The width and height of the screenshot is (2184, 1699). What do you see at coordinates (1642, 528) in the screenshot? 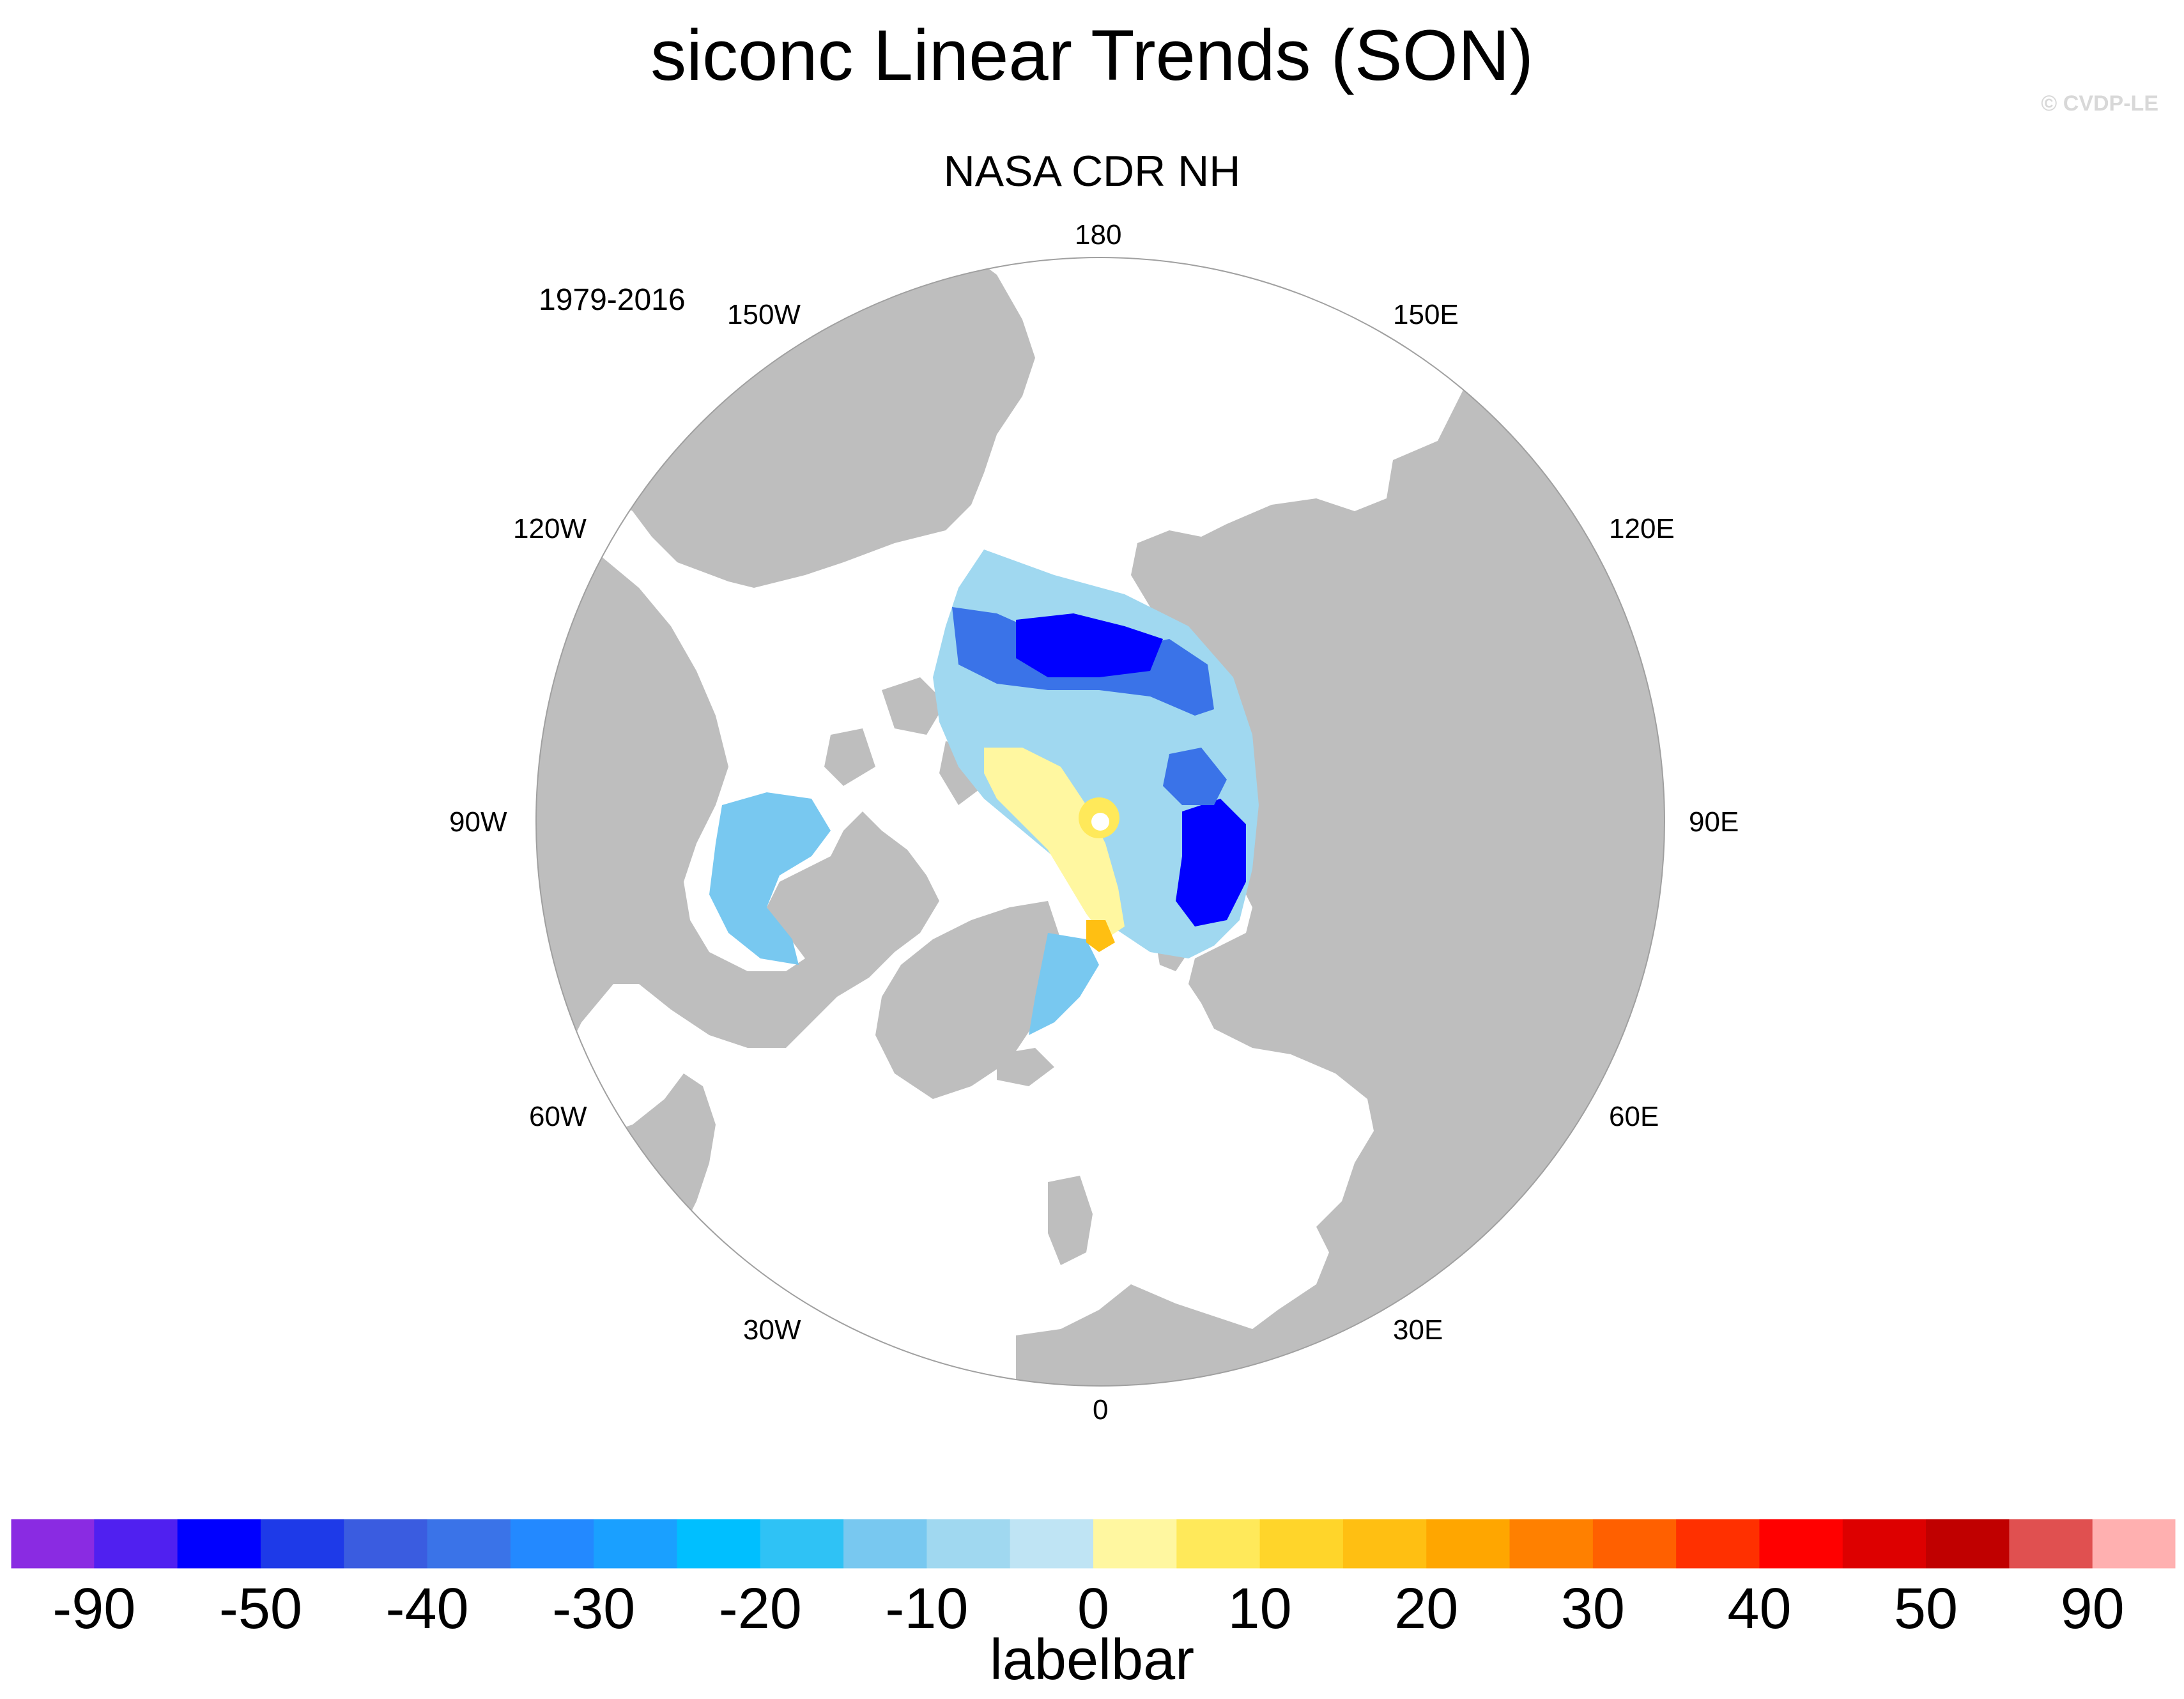
I see `lon-label-120e: 120E` at bounding box center [1642, 528].